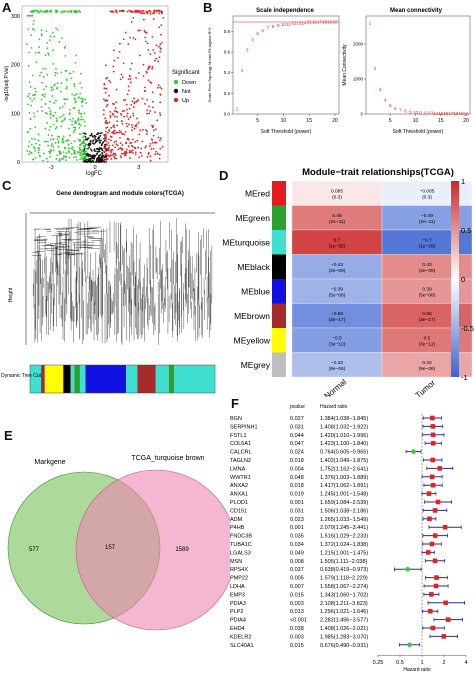  I want to click on mc-point-label: 18, so click(456, 113).